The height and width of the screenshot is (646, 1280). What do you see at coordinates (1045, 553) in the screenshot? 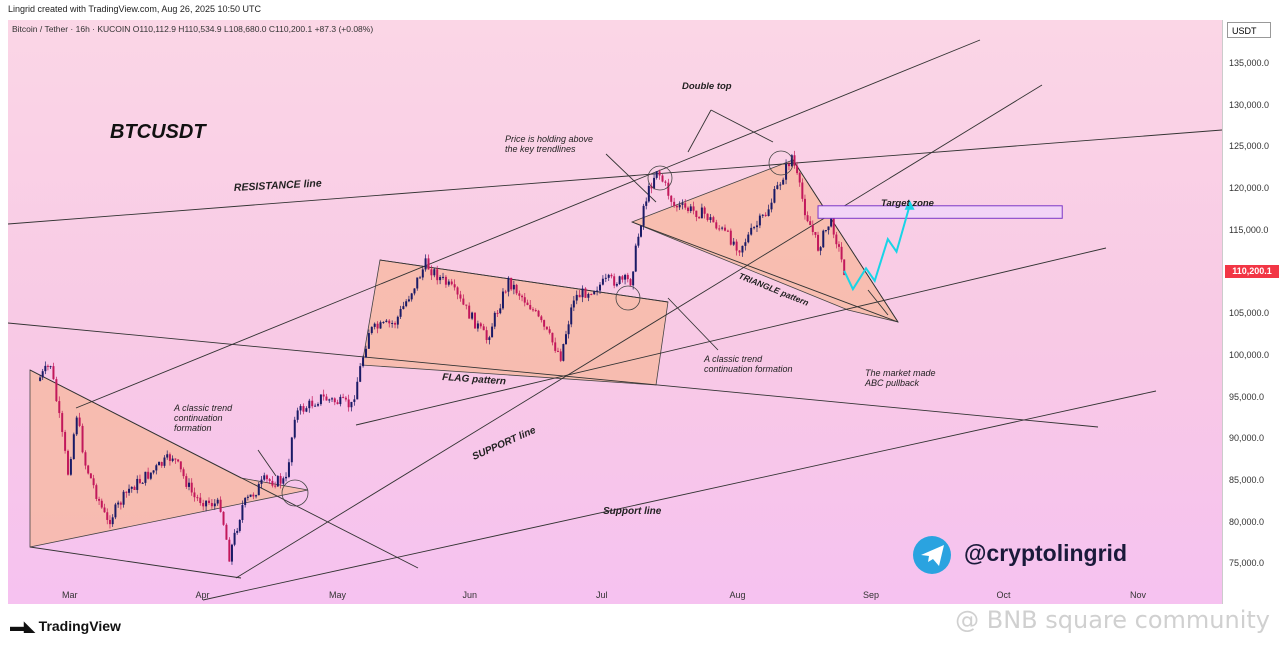
I see `telegram-handle: @cryptolingrid` at bounding box center [1045, 553].